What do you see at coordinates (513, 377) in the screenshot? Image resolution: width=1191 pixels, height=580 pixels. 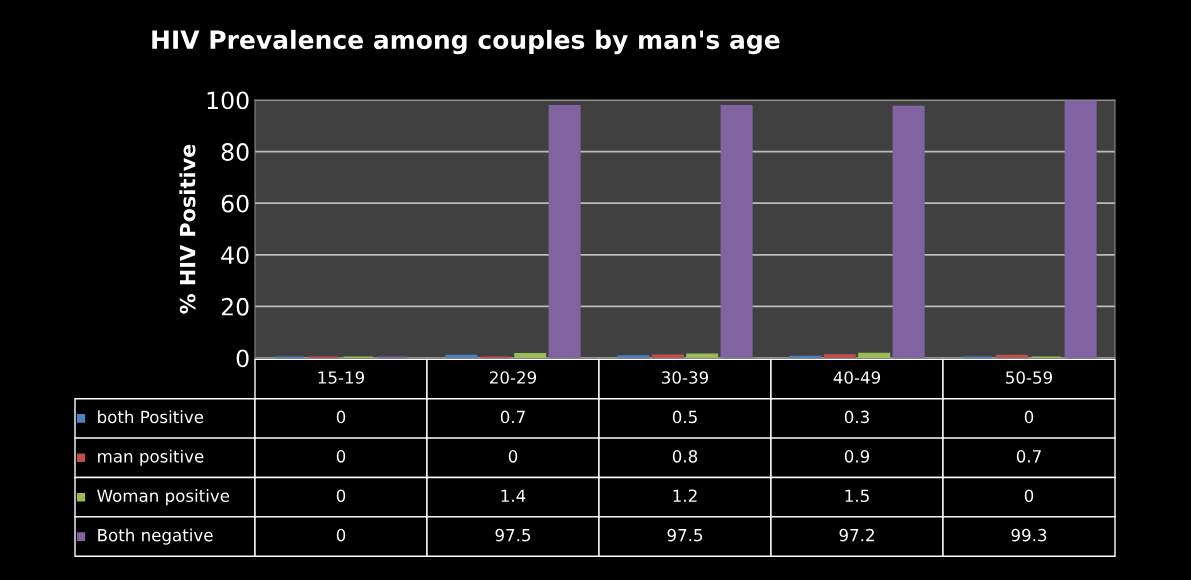 I see `x-tick-label: 20-29` at bounding box center [513, 377].